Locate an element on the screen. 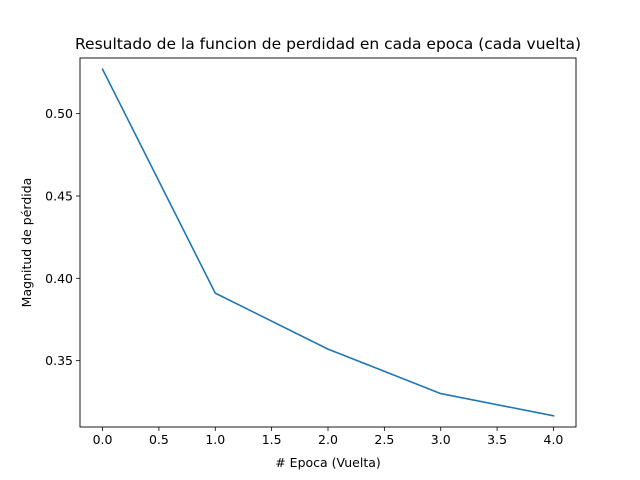  x-tick-label: 1.0 is located at coordinates (215, 439).